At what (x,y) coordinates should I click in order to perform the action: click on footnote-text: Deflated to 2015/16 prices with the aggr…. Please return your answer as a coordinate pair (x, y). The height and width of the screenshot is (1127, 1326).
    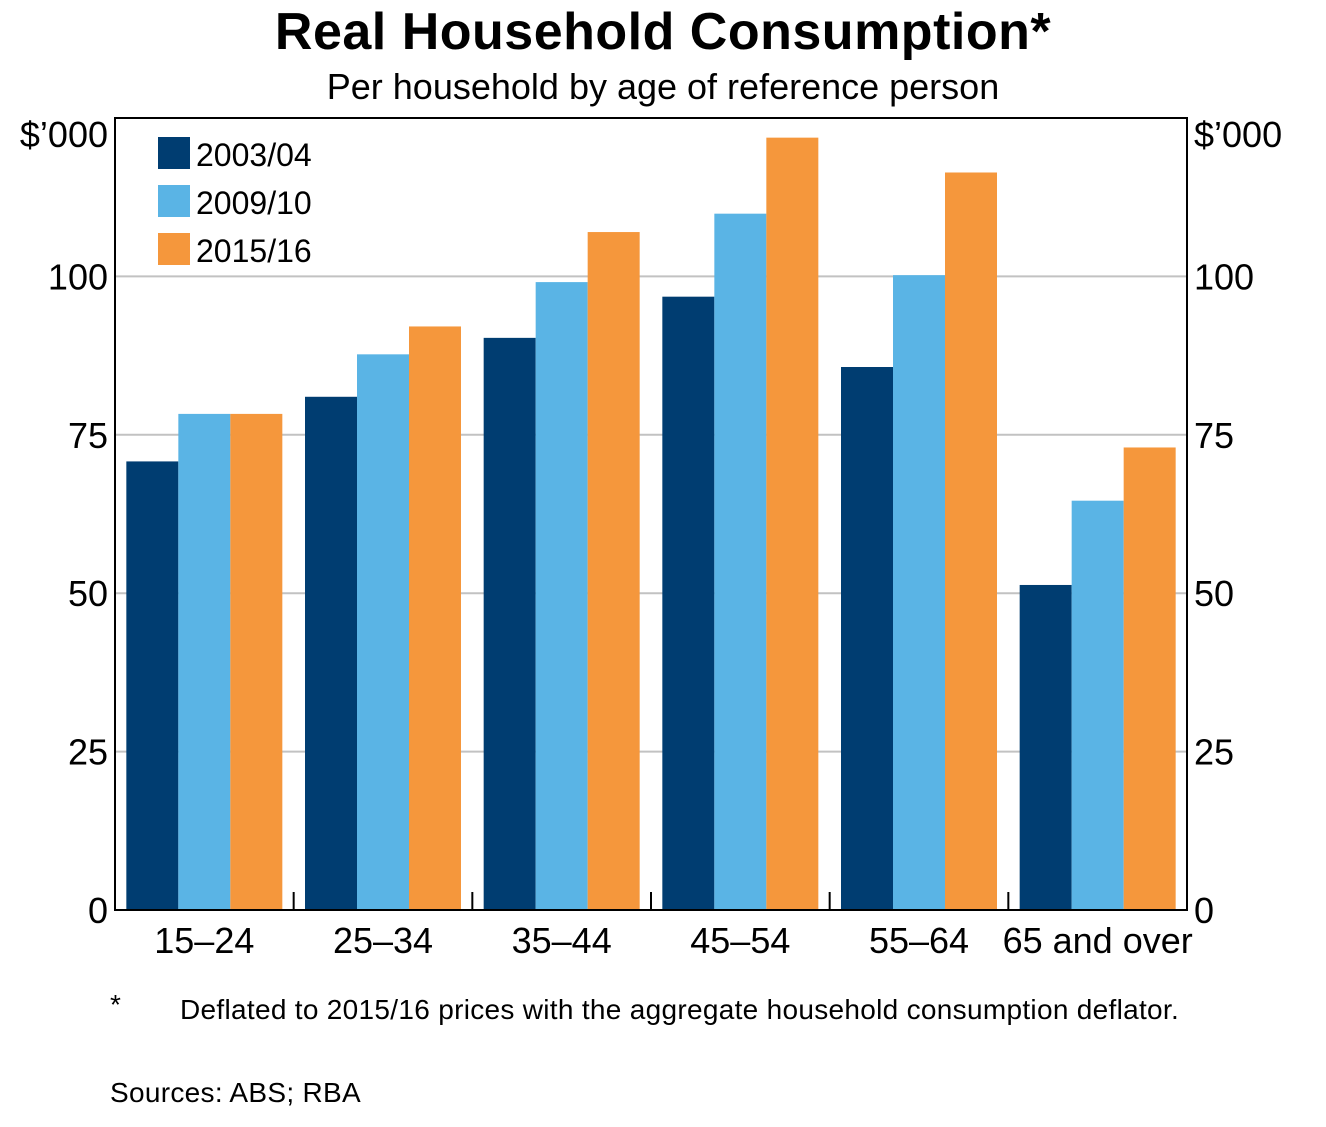
    Looking at the image, I should click on (680, 1009).